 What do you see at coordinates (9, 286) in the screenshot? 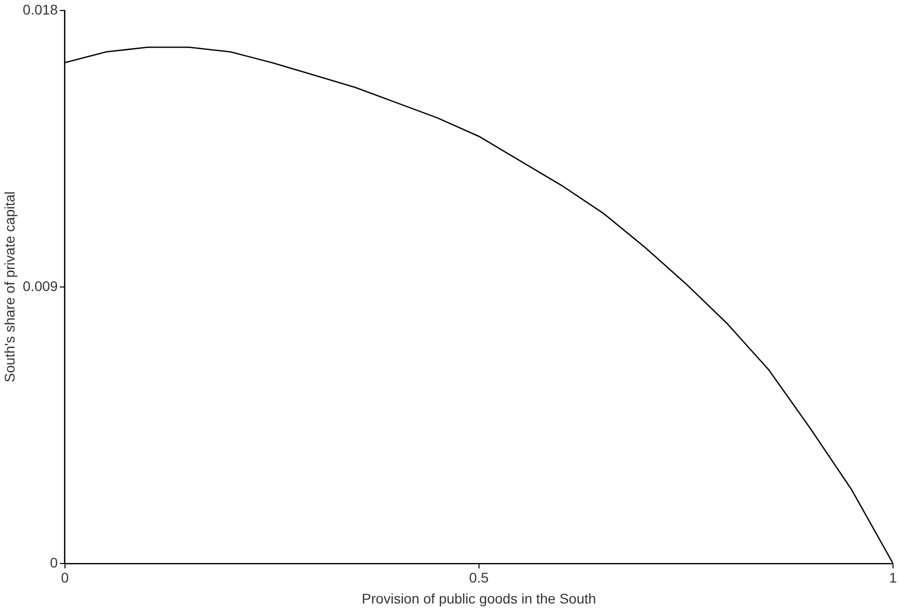
I see `y-axis-title: South's share of private capital` at bounding box center [9, 286].